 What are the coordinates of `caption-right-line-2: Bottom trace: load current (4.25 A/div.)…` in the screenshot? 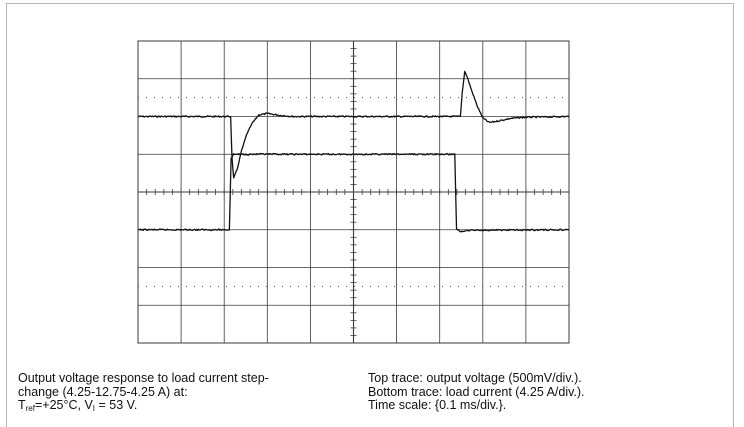 It's located at (476, 391).